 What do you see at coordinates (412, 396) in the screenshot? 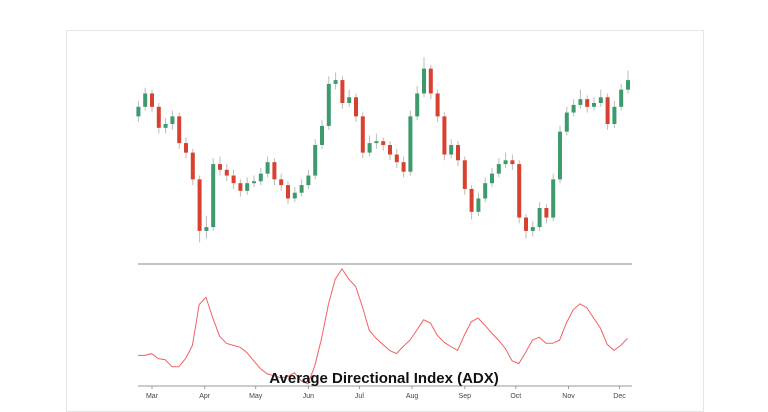
I see `x-tick-label: Aug` at bounding box center [412, 396].